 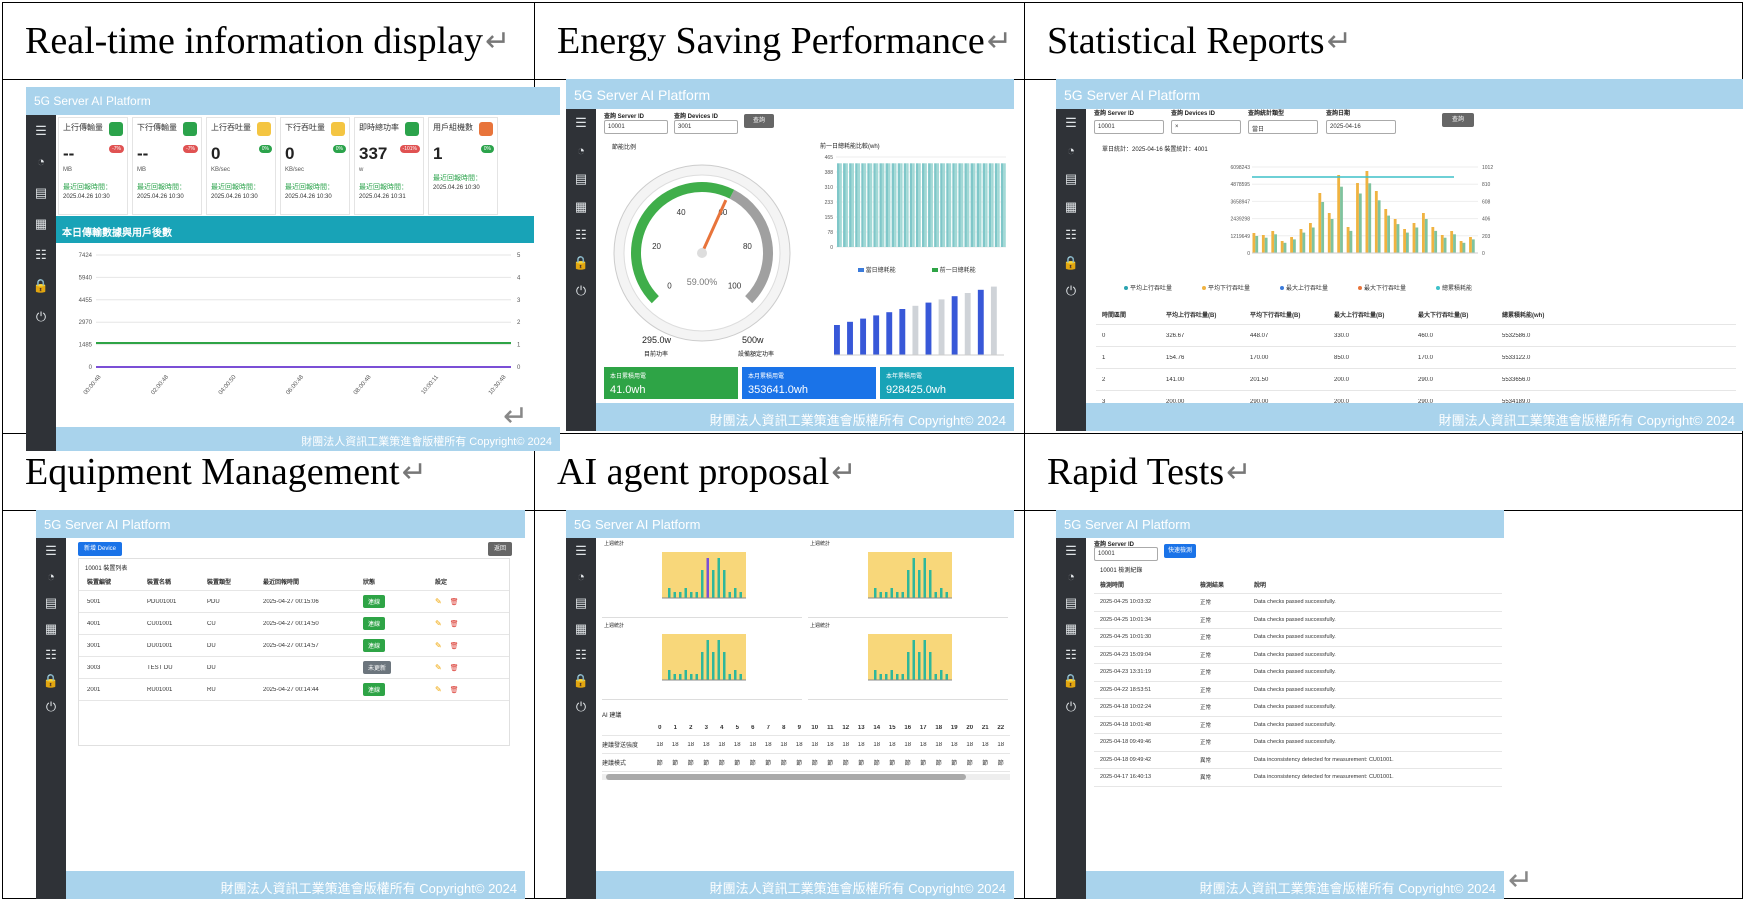 What do you see at coordinates (706, 127) in the screenshot?
I see `device-id-select: 3001` at bounding box center [706, 127].